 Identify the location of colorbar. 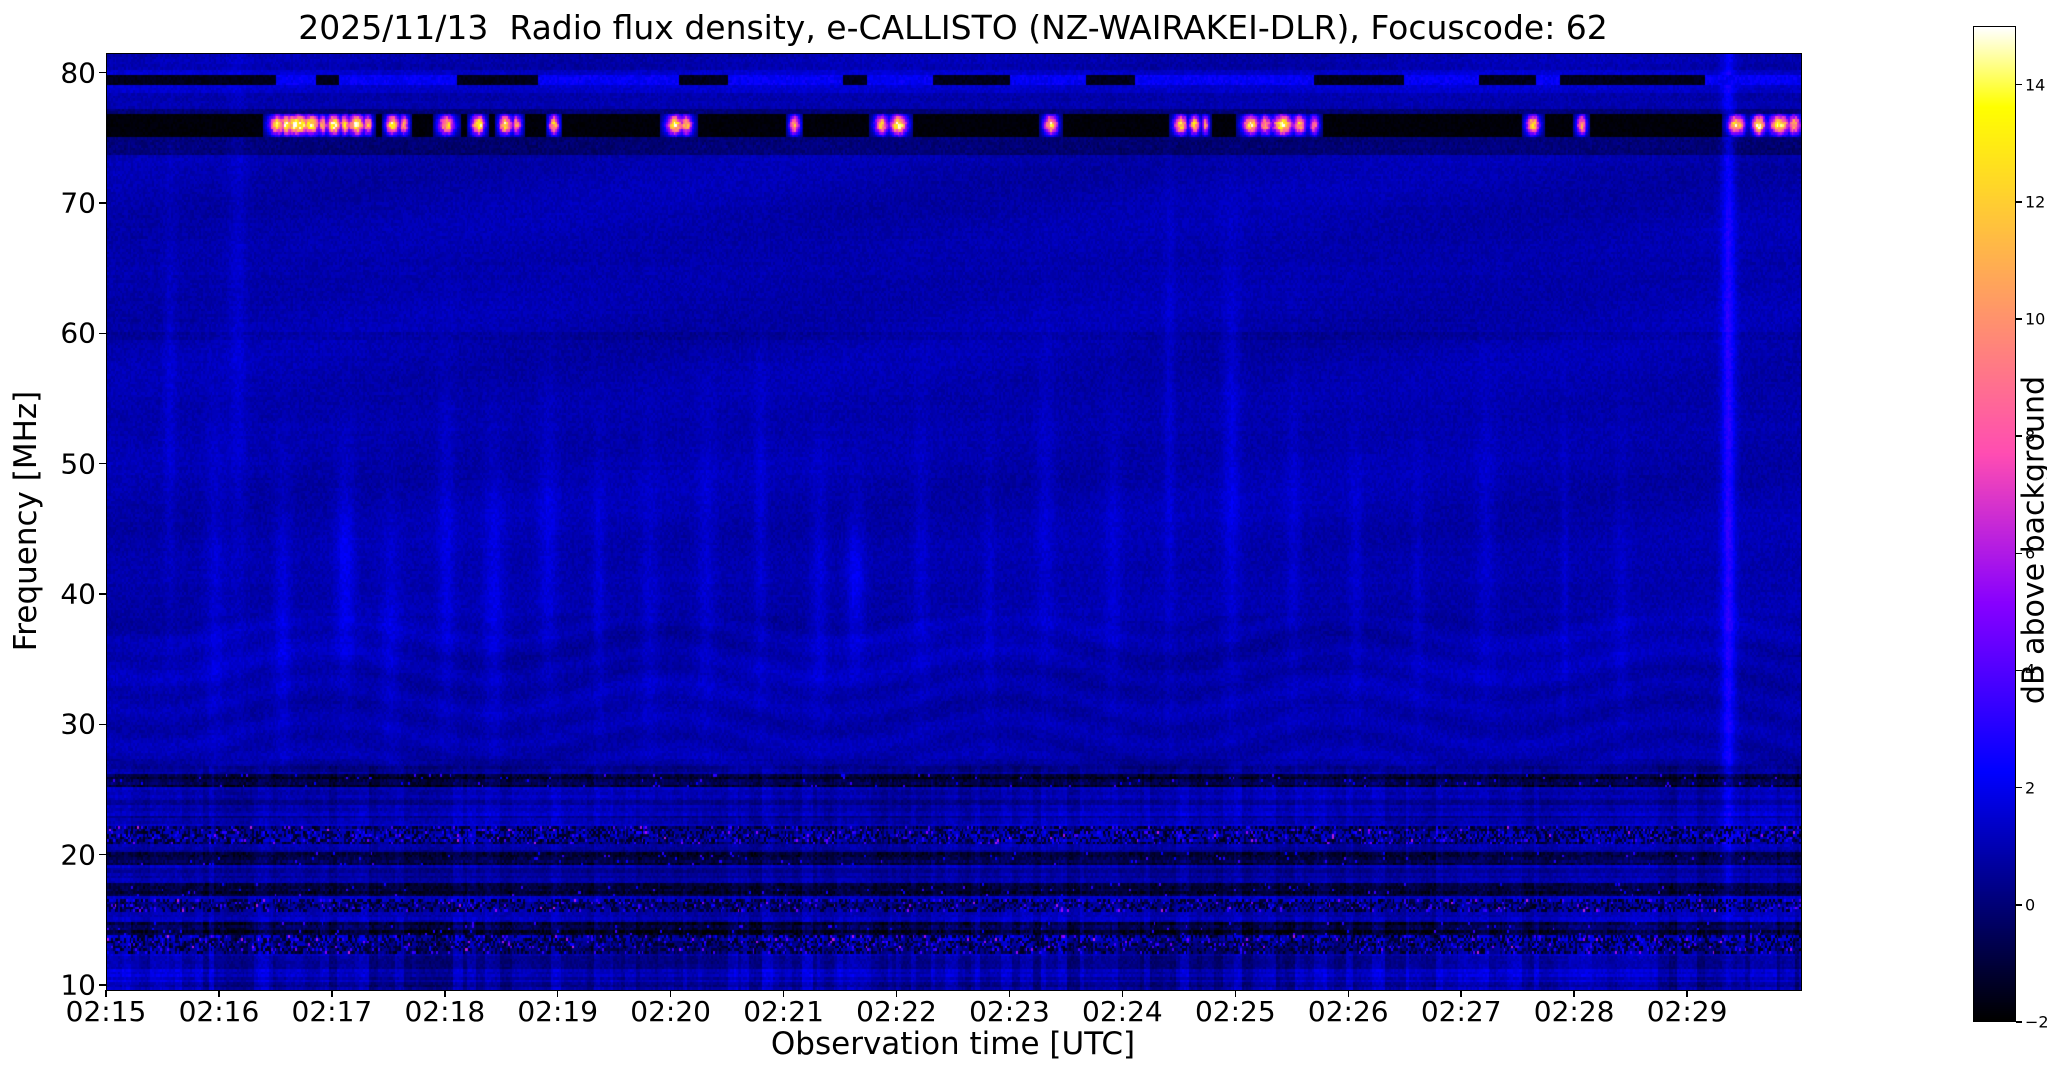
(1994, 524).